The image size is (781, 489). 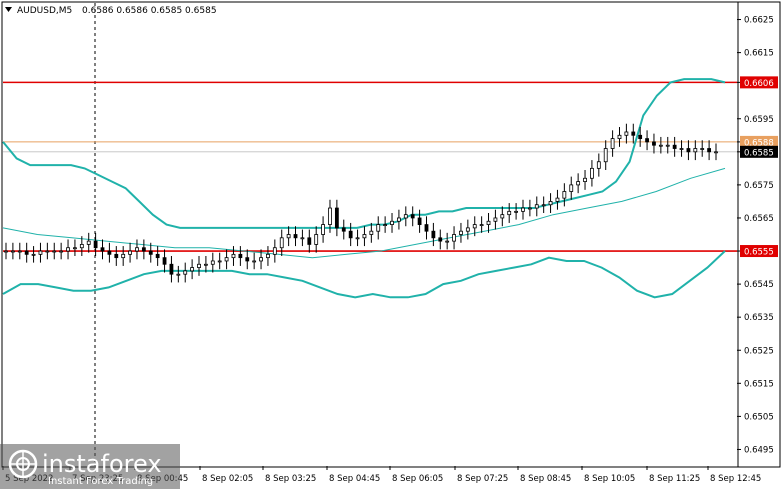 What do you see at coordinates (759, 417) in the screenshot?
I see `y-tick-label: 0.6505` at bounding box center [759, 417].